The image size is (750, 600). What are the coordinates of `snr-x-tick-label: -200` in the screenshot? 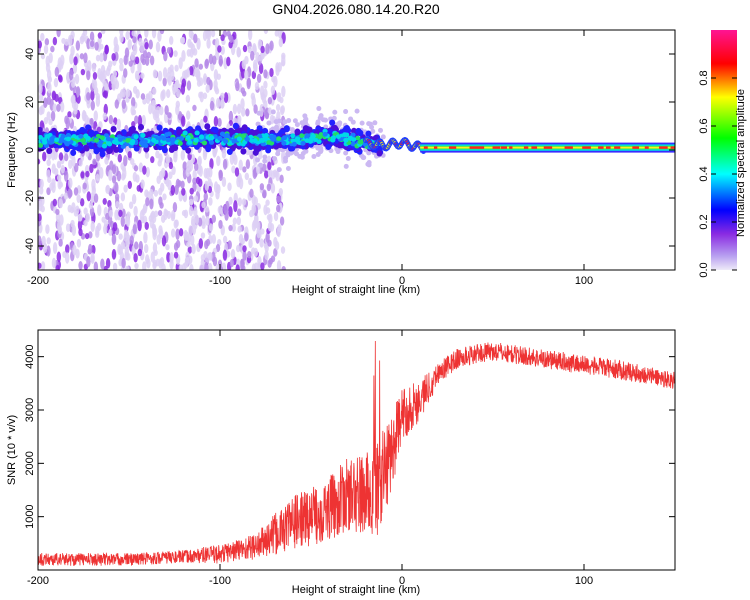 It's located at (38, 581).